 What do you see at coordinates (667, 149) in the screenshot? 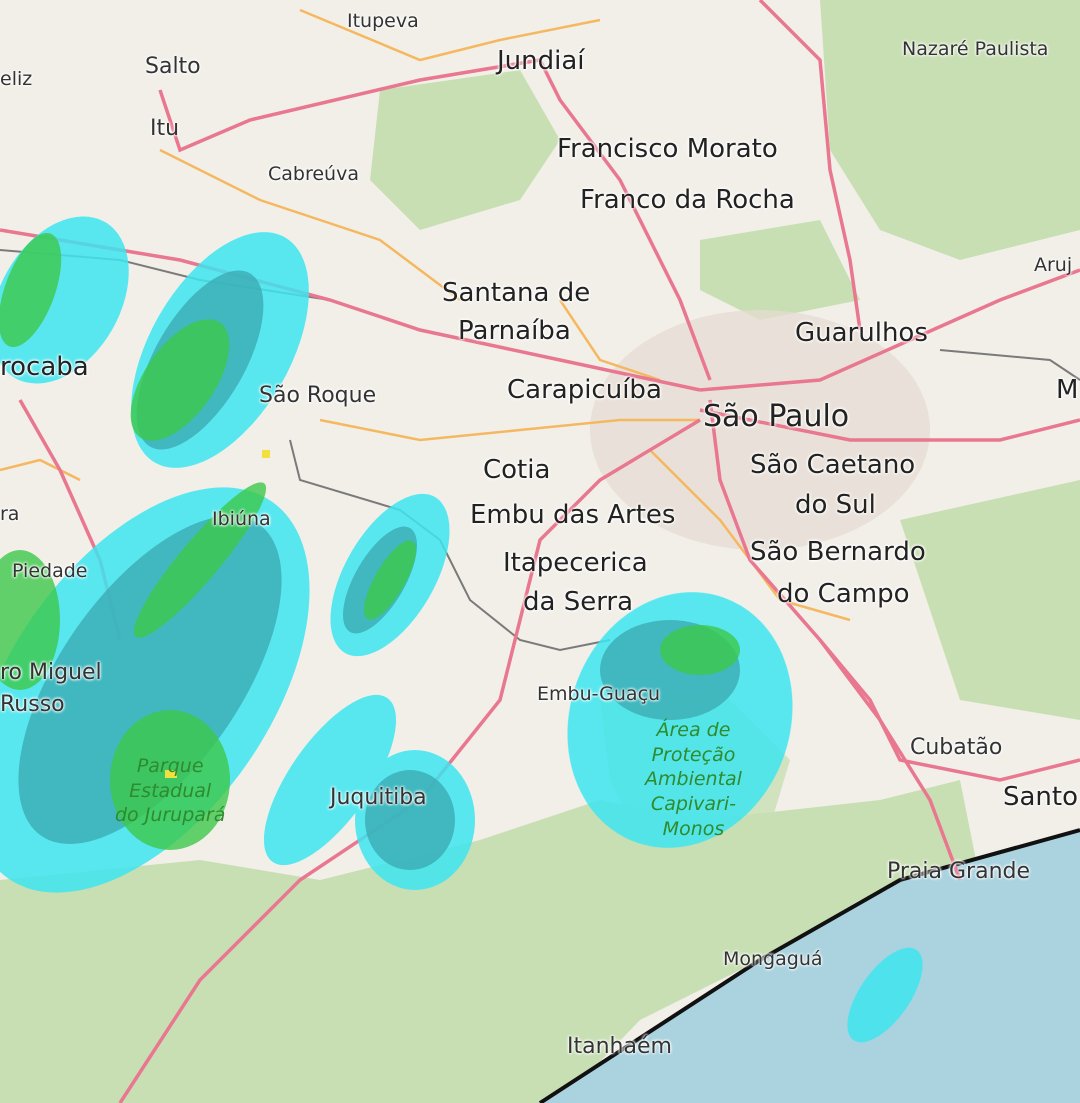
I see `place-label: Francisco Morato` at bounding box center [667, 149].